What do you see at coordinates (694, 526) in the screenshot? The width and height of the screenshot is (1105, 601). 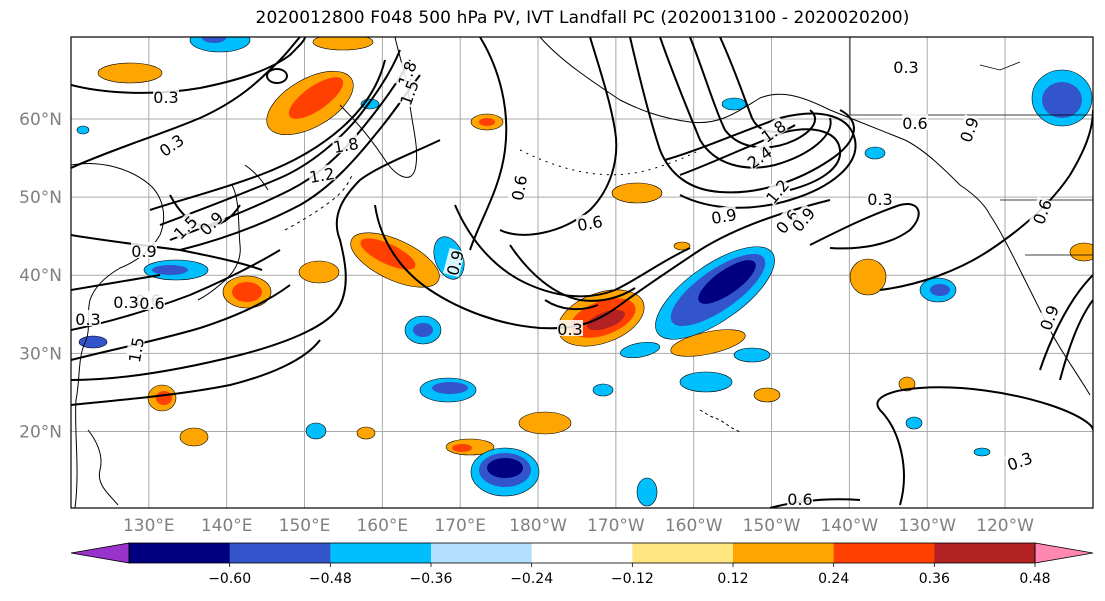 I see `longitude-label: 160°W` at bounding box center [694, 526].